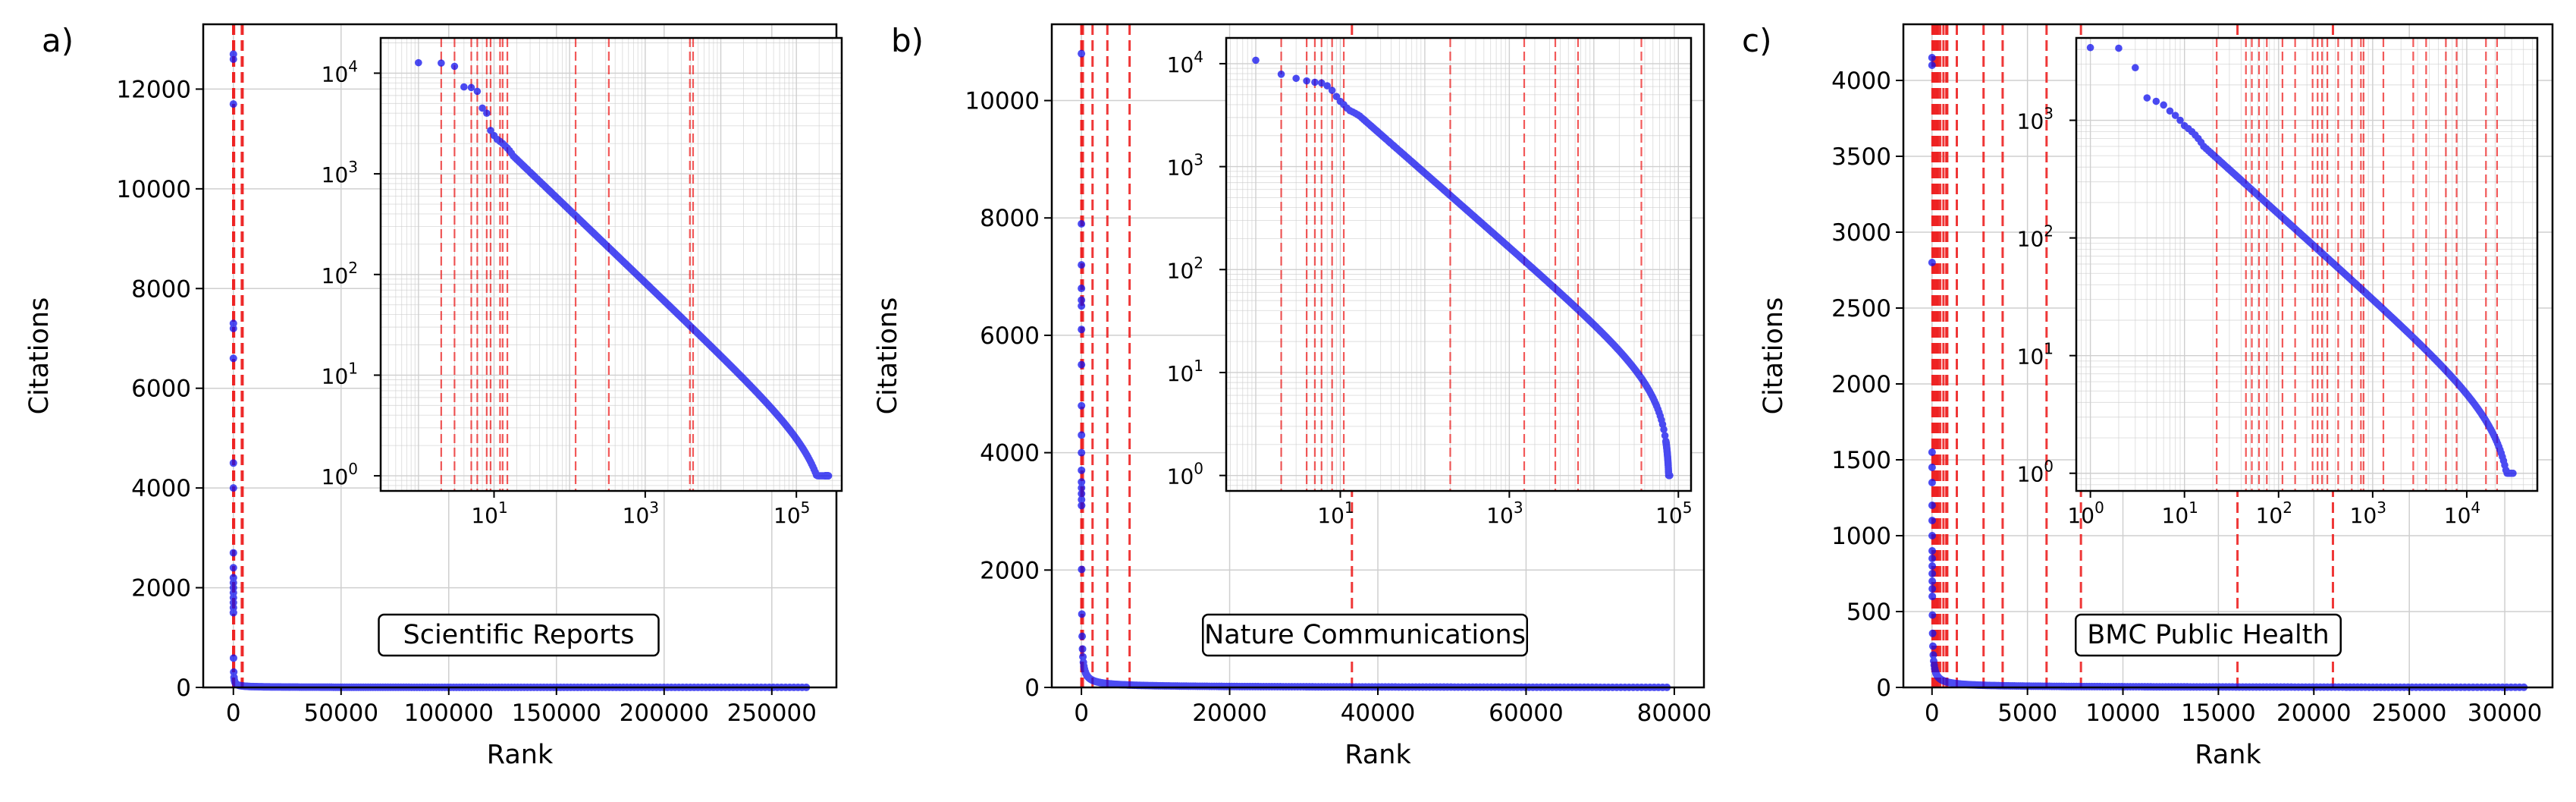  What do you see at coordinates (2409, 713) in the screenshot?
I see `x-tick-label: 25000` at bounding box center [2409, 713].